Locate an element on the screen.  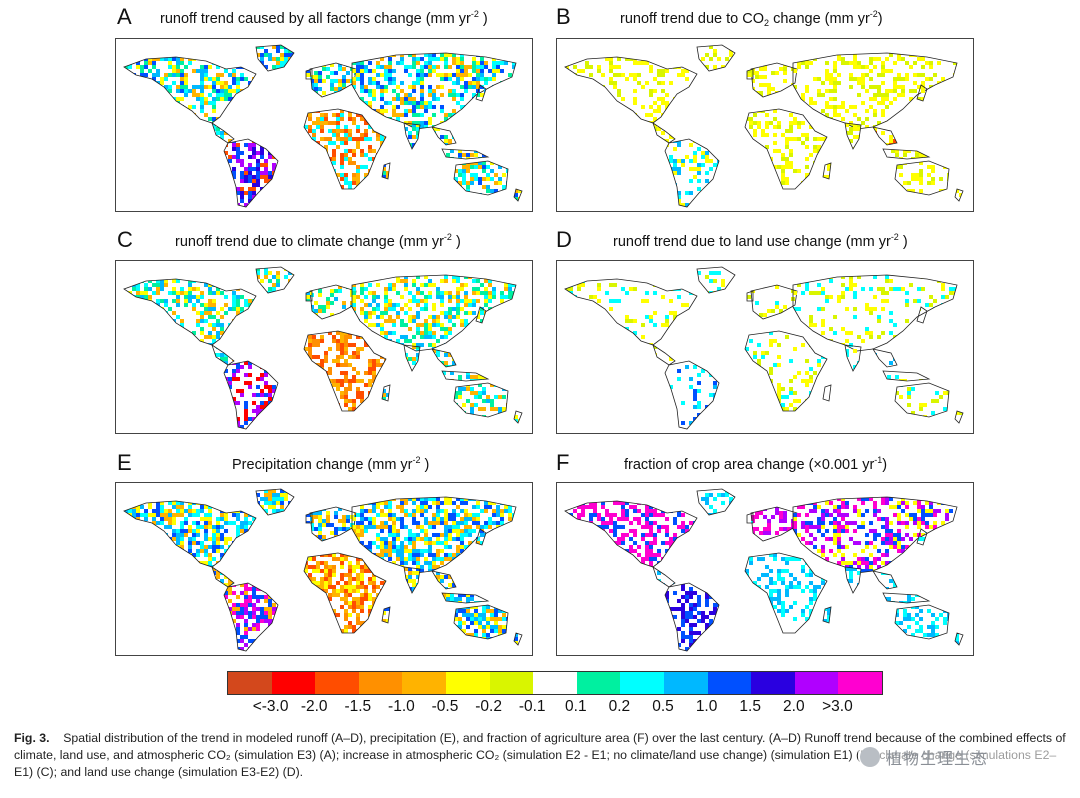
title-b-end: ) is located at coordinates (880, 19).